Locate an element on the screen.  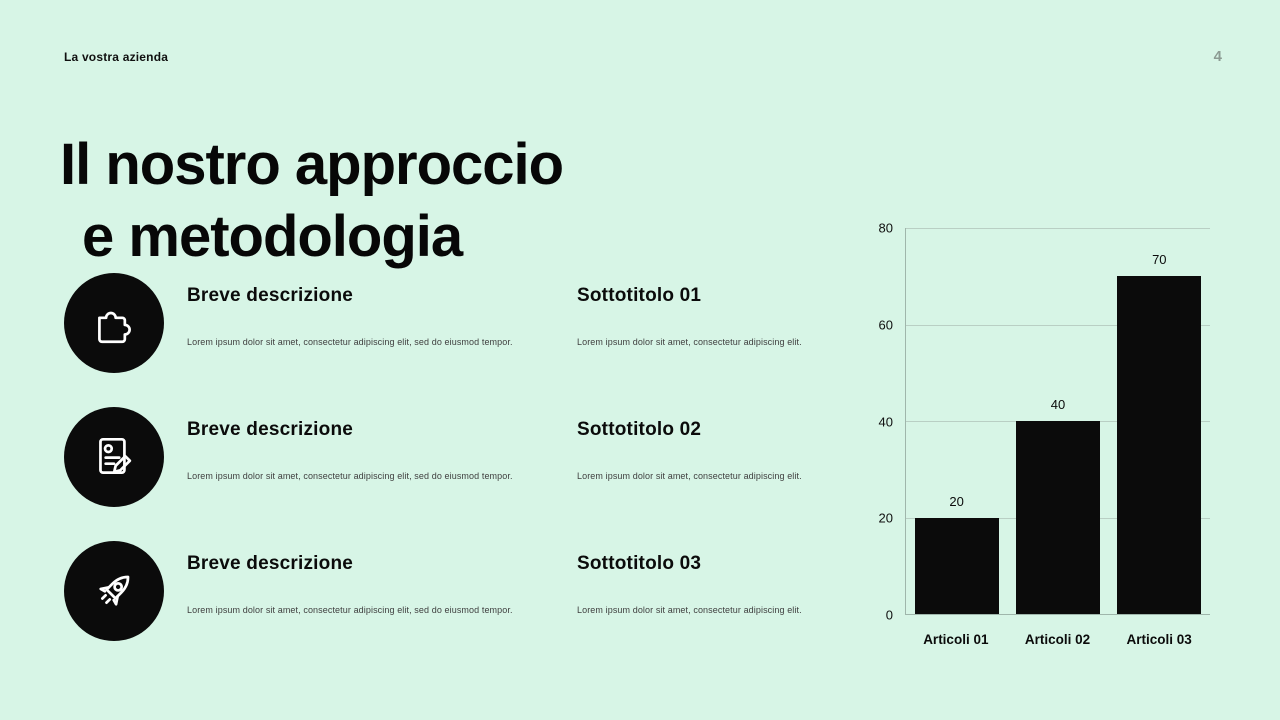
bar-group: 40 is located at coordinates (1057, 421).